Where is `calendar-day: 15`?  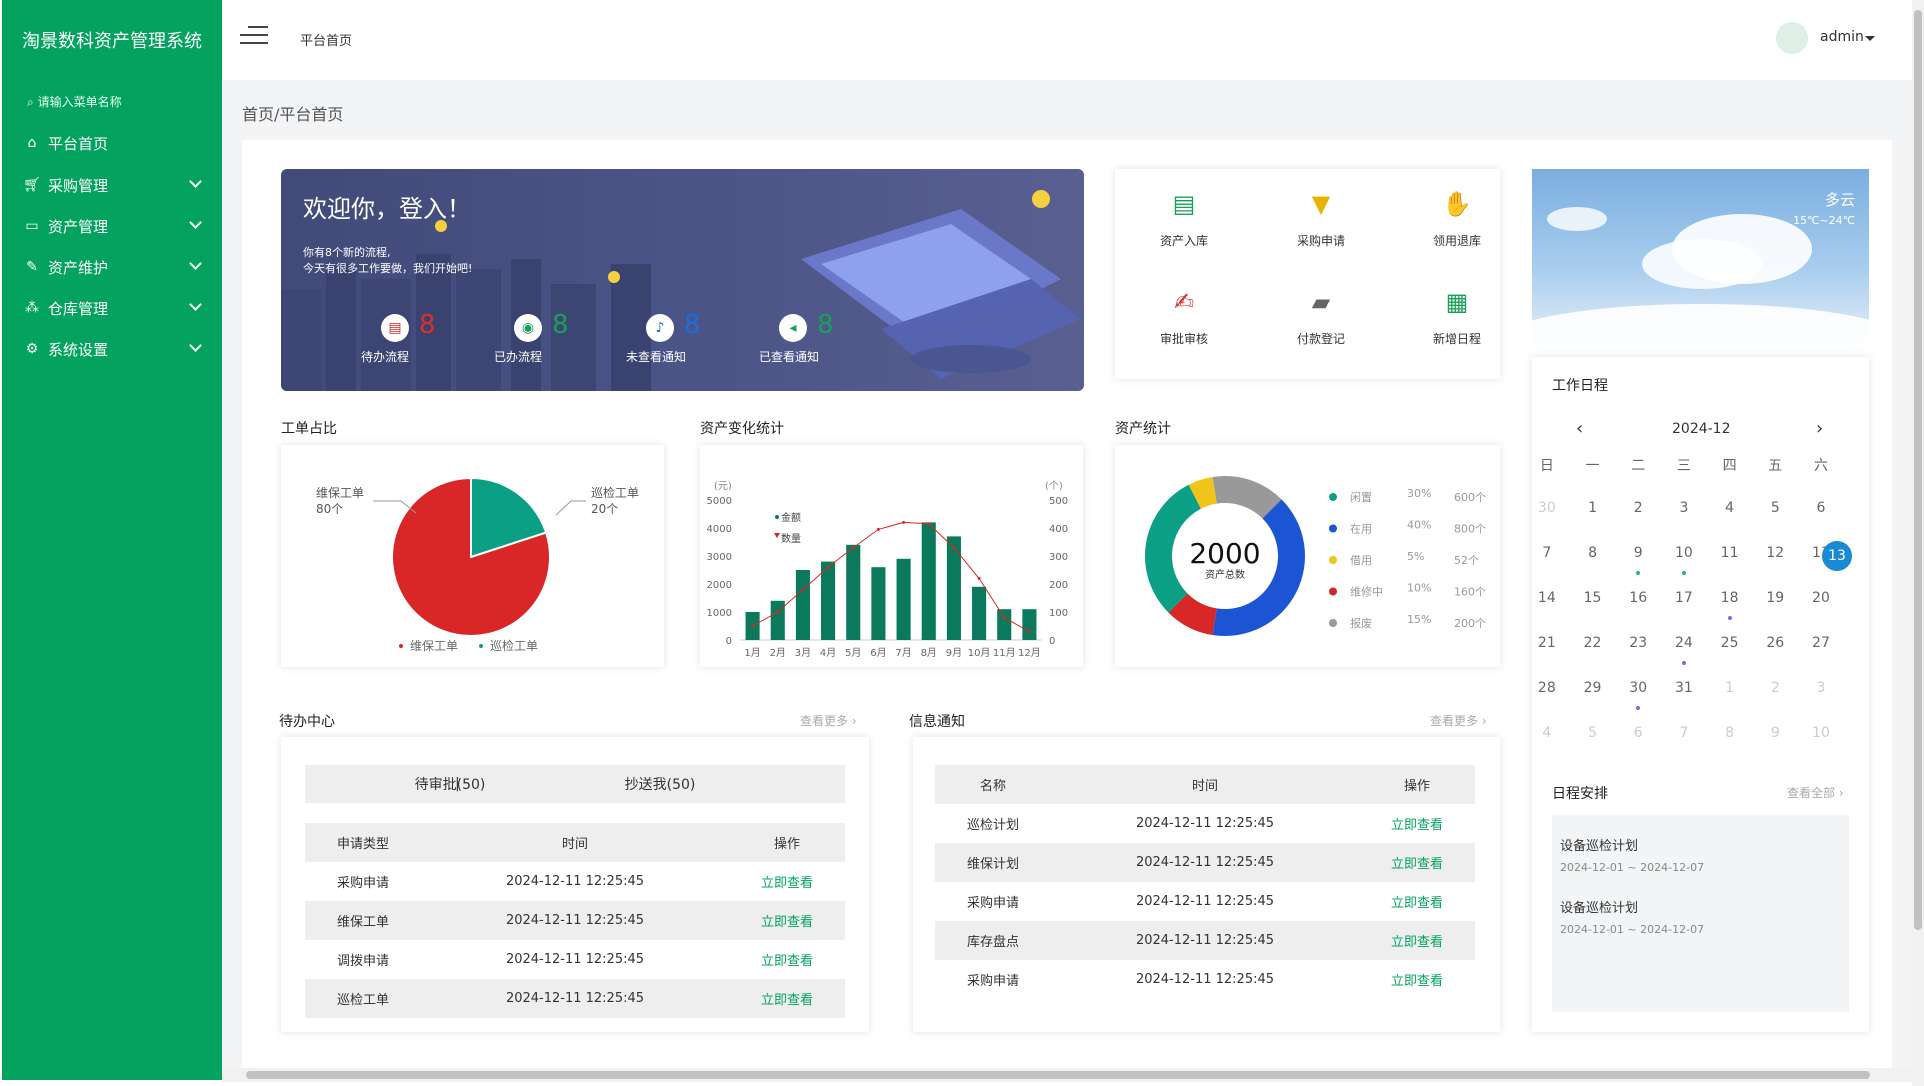 calendar-day: 15 is located at coordinates (1592, 598).